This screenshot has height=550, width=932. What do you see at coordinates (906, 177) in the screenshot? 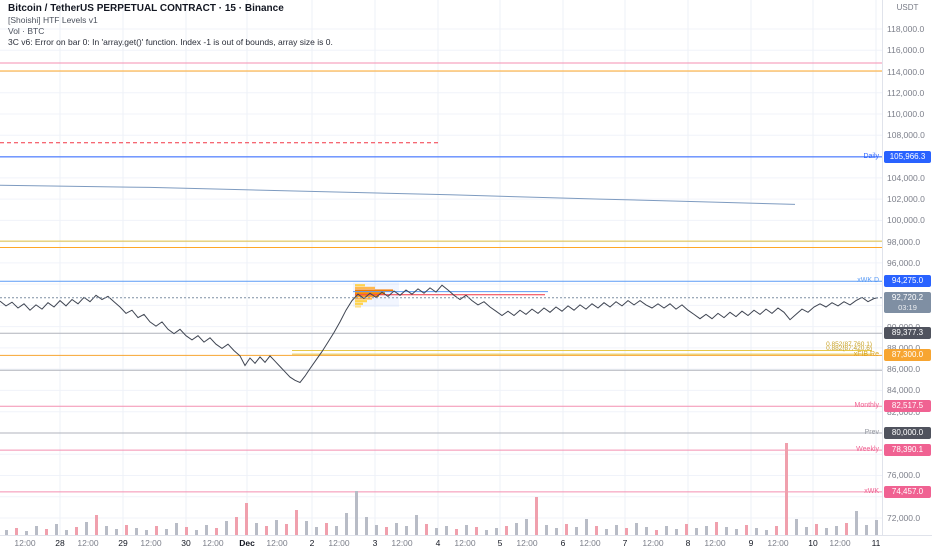
I see `price-tick-label: 104,000.0` at bounding box center [906, 177].